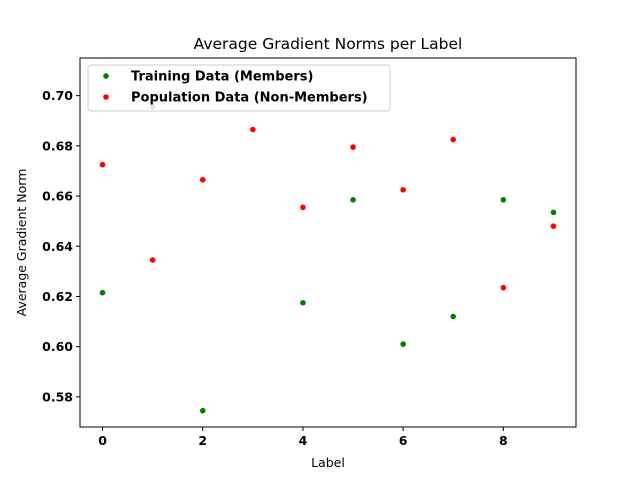 Image resolution: width=640 pixels, height=480 pixels. I want to click on y-tick-label: 0.64, so click(57, 246).